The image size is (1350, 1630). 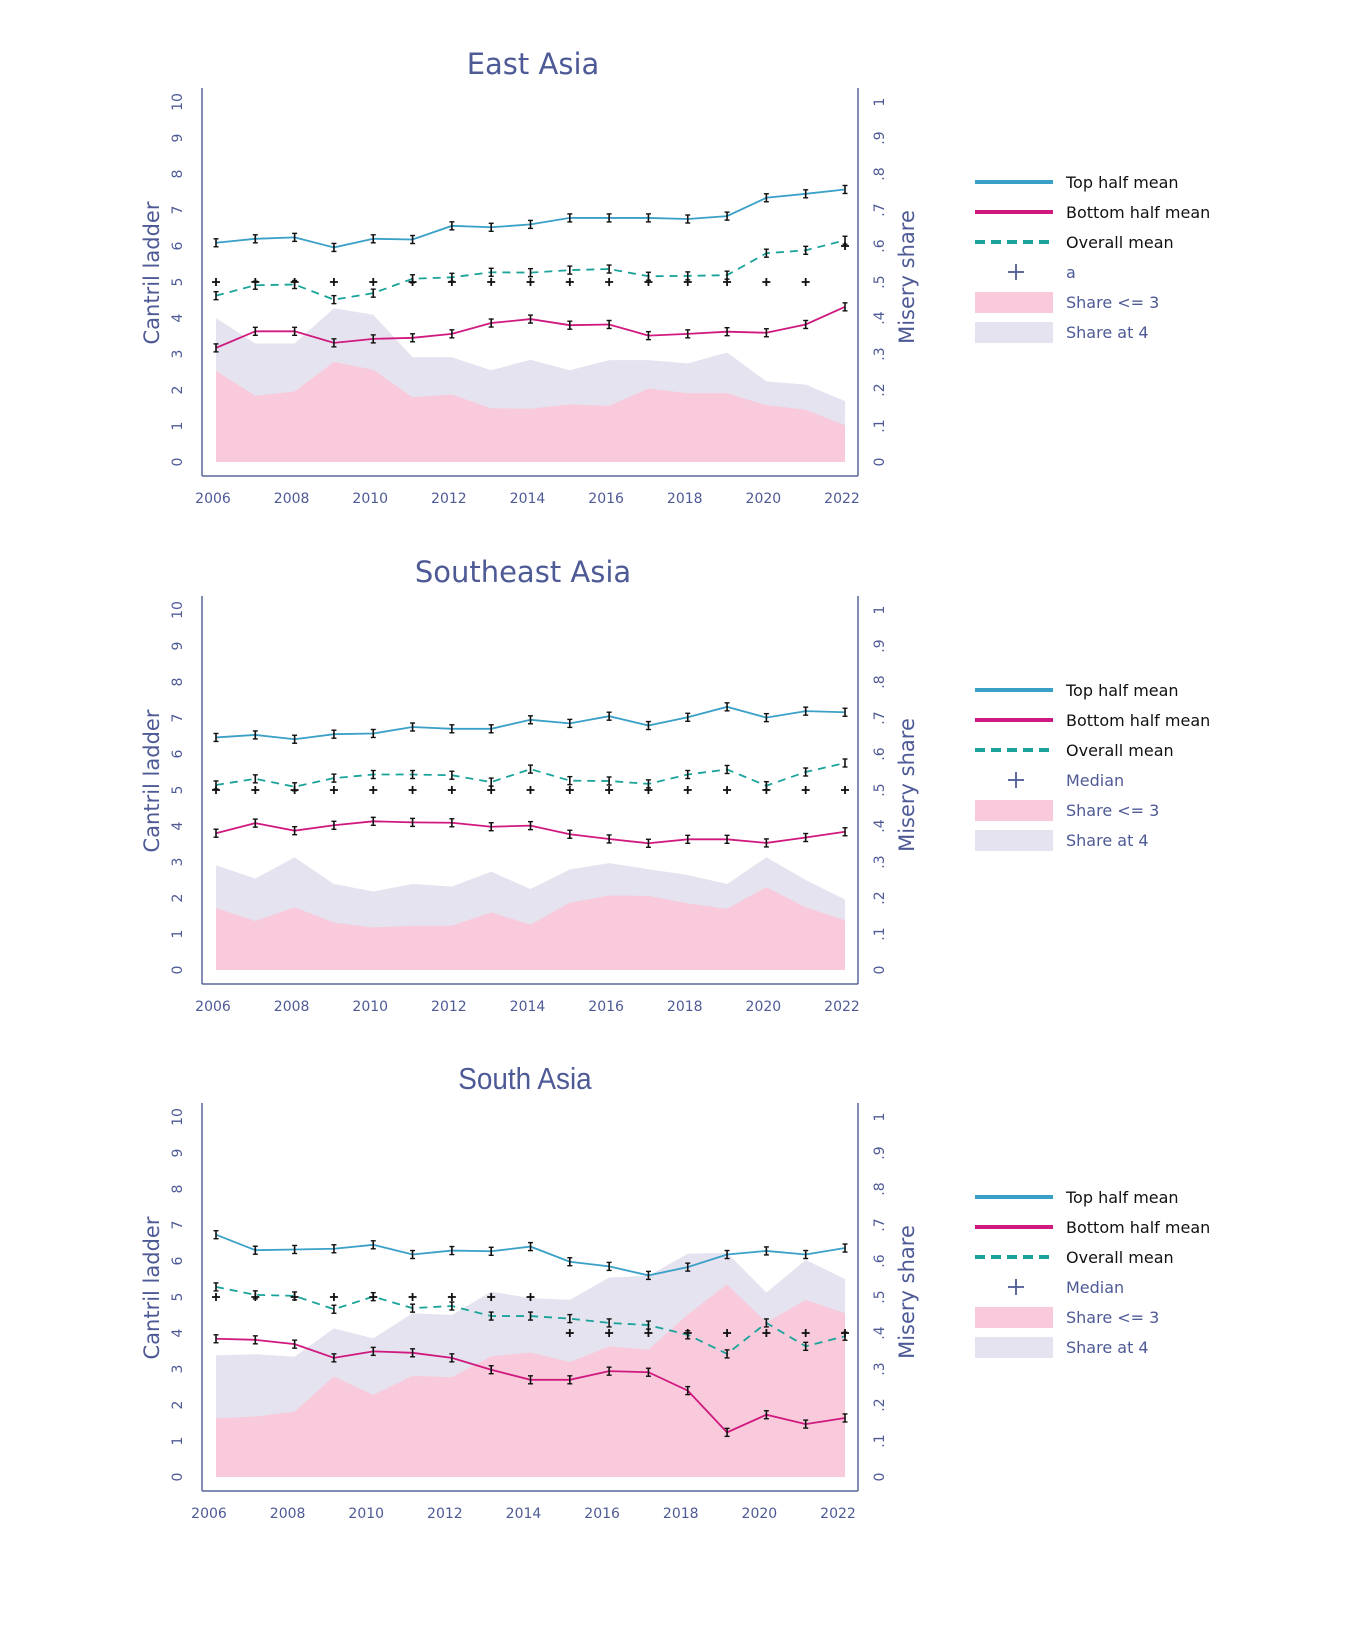 I want to click on y-tick-label-right: 1, so click(x=880, y=1117).